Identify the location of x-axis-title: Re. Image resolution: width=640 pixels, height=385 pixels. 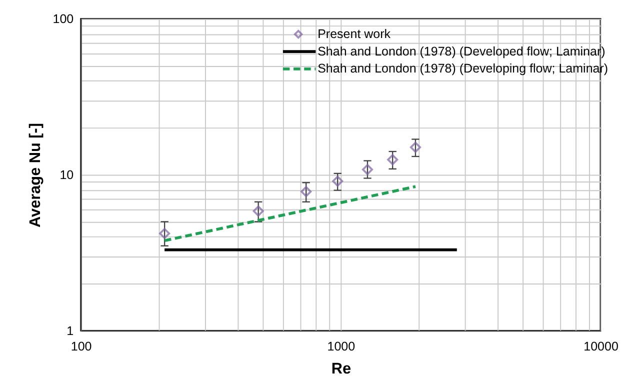
(341, 369).